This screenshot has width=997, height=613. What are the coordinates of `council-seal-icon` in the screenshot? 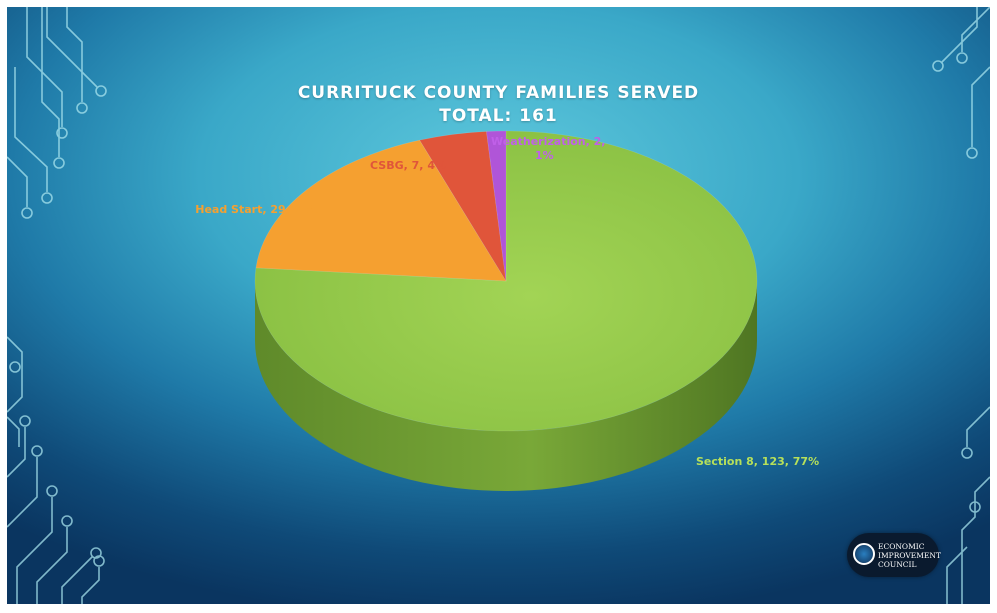 It's located at (864, 554).